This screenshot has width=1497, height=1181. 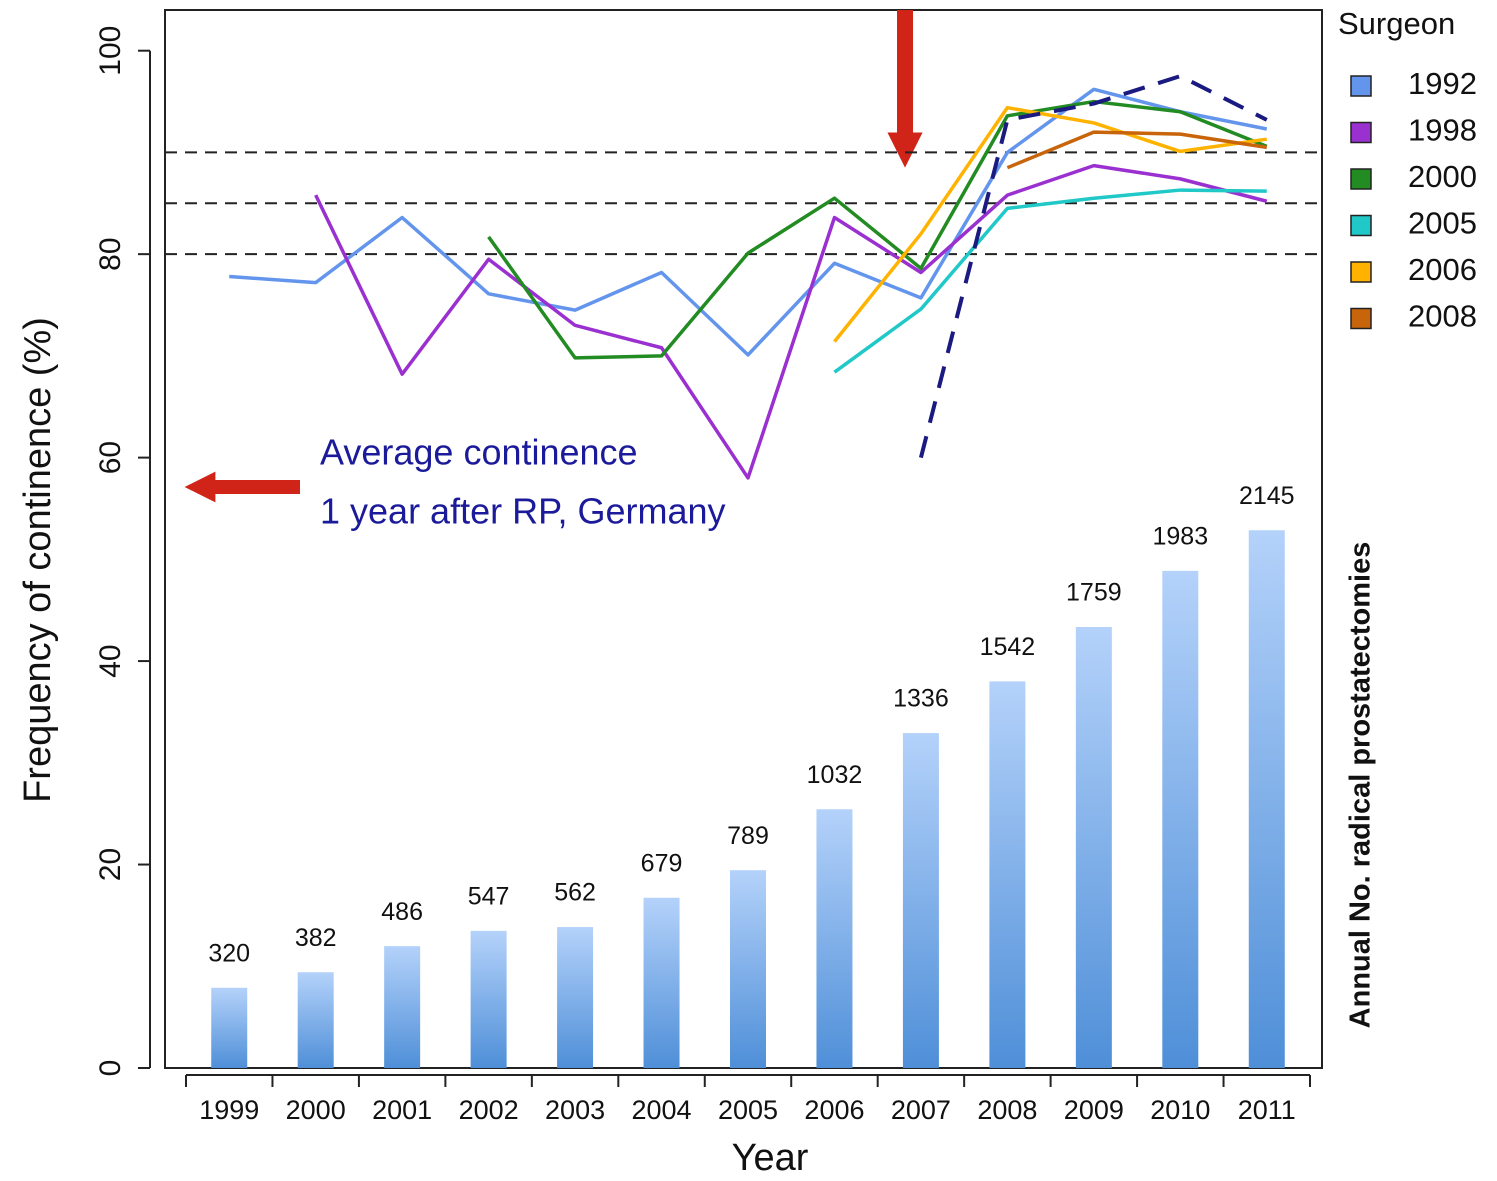 I want to click on x-tick-label: 2003, so click(x=575, y=1110).